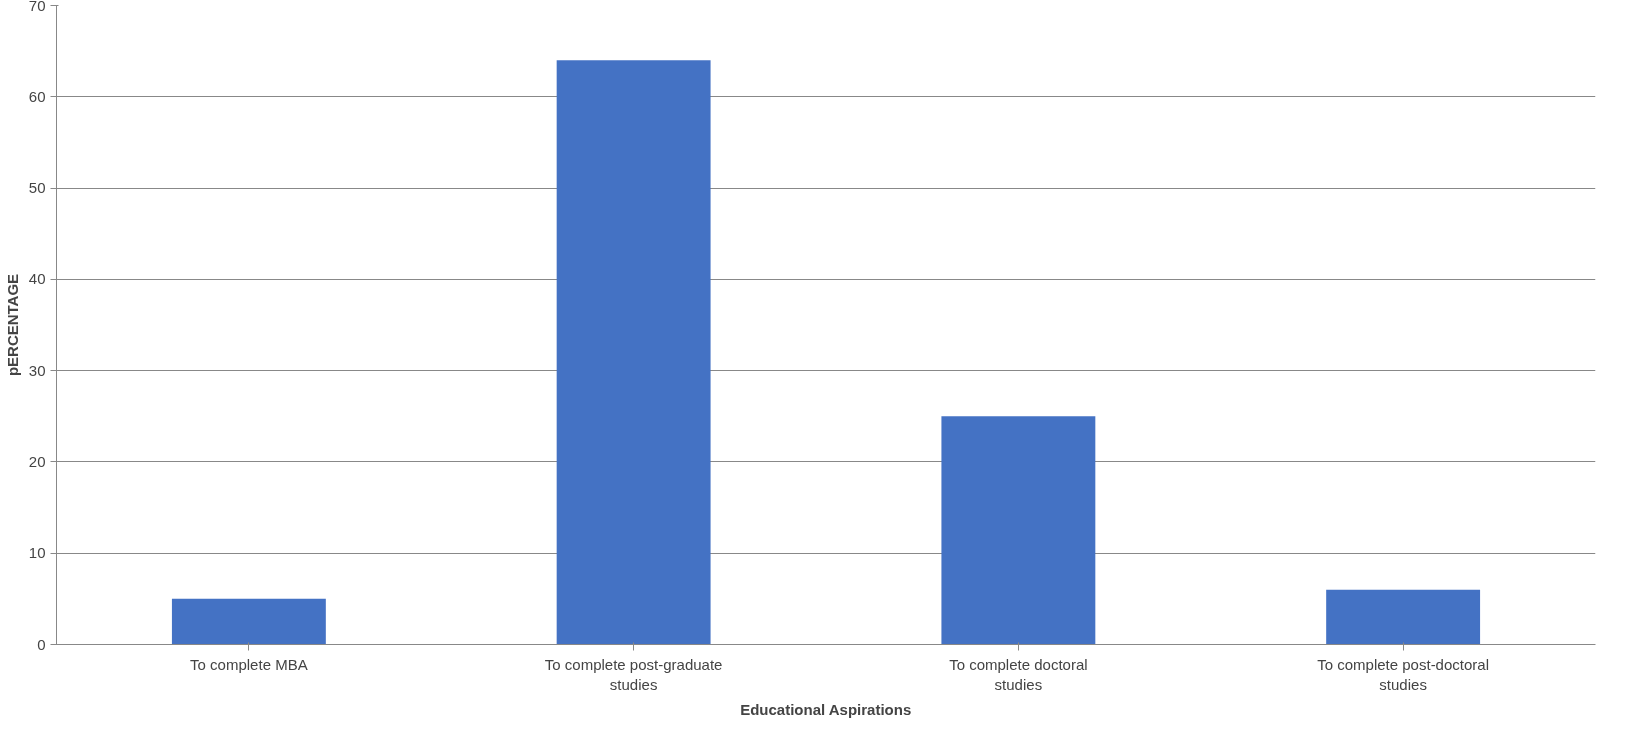  I want to click on y-tick-label: 10, so click(37, 553).